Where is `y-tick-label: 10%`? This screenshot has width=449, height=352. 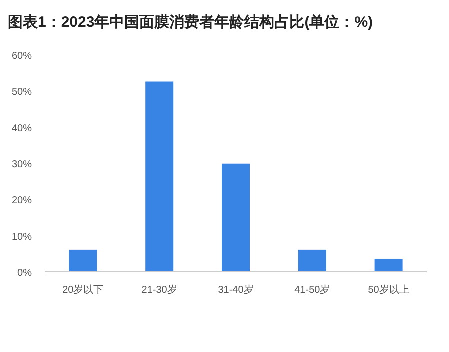
y-tick-label: 10% is located at coordinates (22, 237).